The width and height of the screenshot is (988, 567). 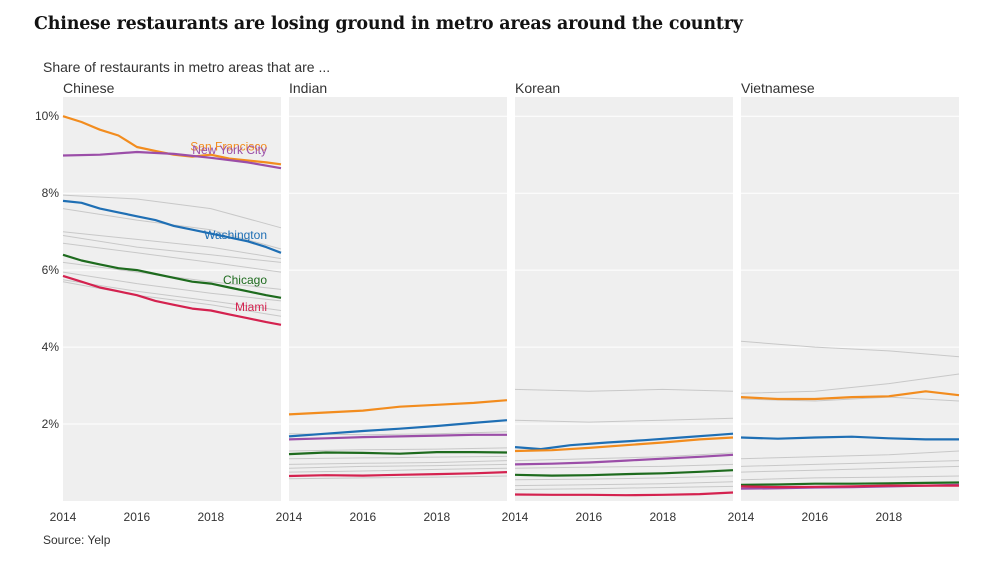 I want to click on series-label-chicago: Chicago, so click(x=245, y=280).